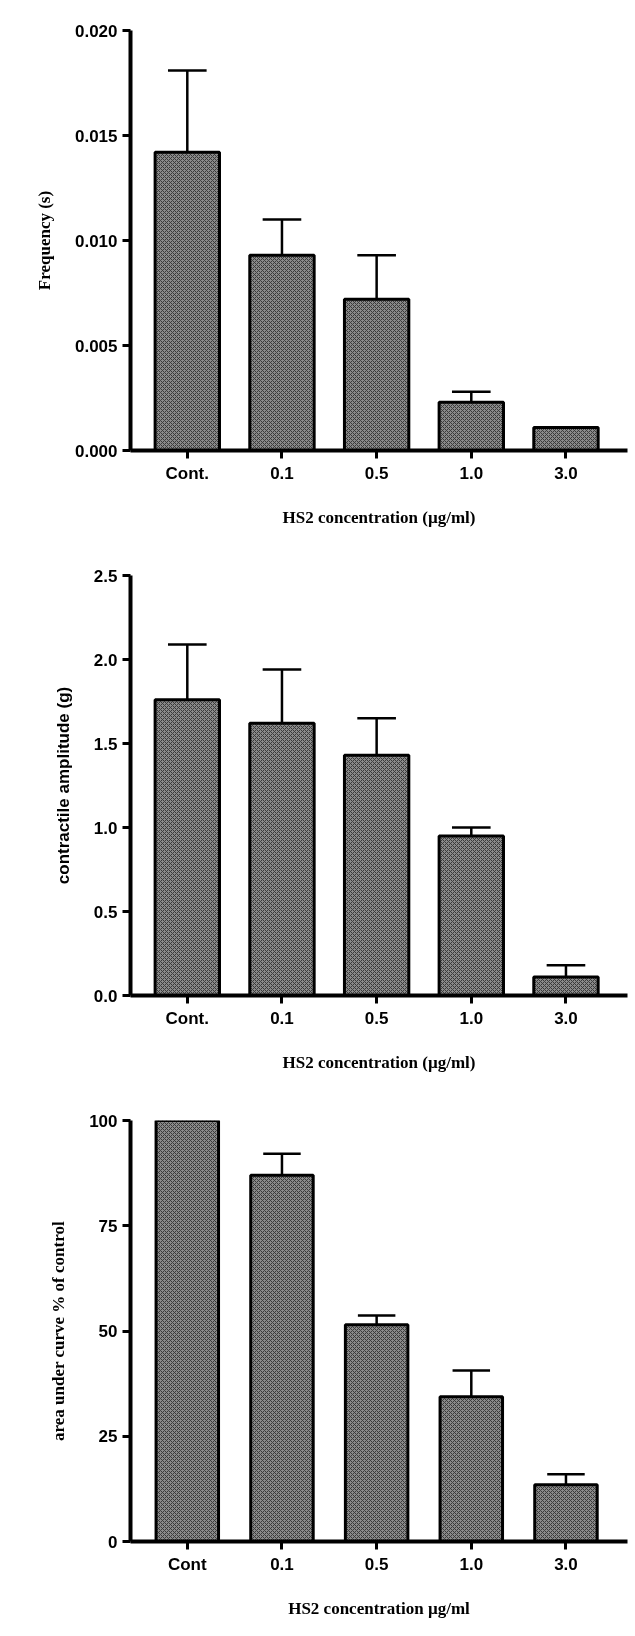 The height and width of the screenshot is (1636, 635). What do you see at coordinates (105, 996) in the screenshot?
I see `y-tick-label: 0.0` at bounding box center [105, 996].